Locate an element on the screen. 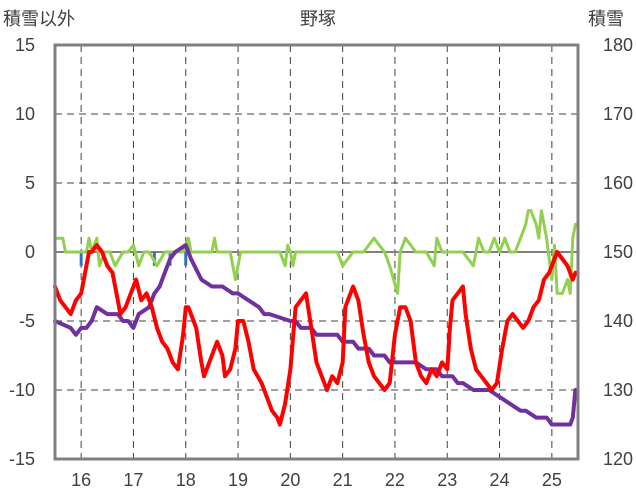 Image resolution: width=636 pixels, height=501 pixels. left-tick-labels: 15 10 5 0 -5 -10 -15 is located at coordinates (22, 252).